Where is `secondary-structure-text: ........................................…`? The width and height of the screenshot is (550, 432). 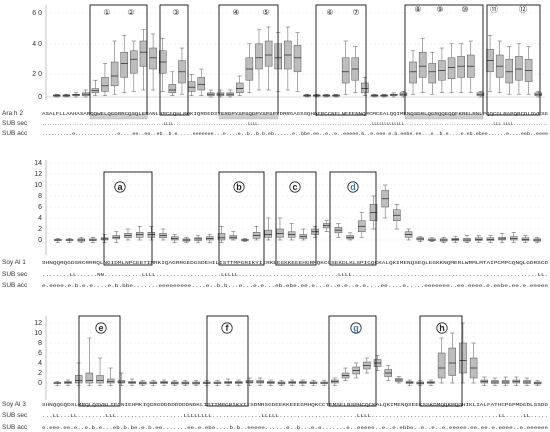 secondary-structure-text: ........................................… is located at coordinates (295, 124).